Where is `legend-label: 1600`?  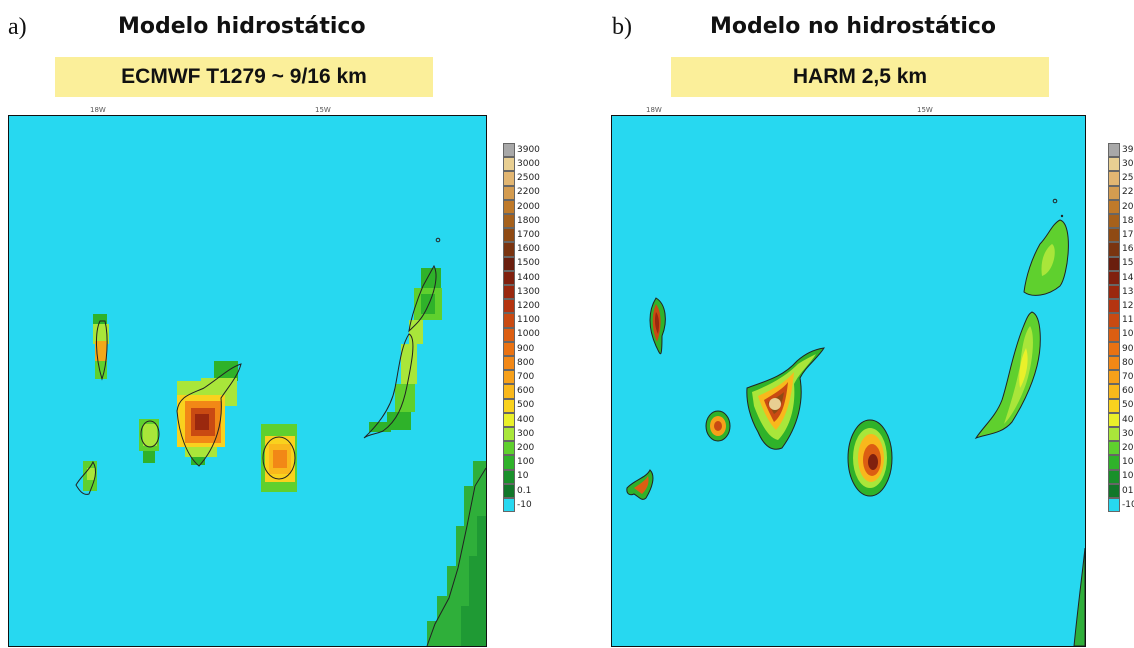 legend-label: 1600 is located at coordinates (528, 249).